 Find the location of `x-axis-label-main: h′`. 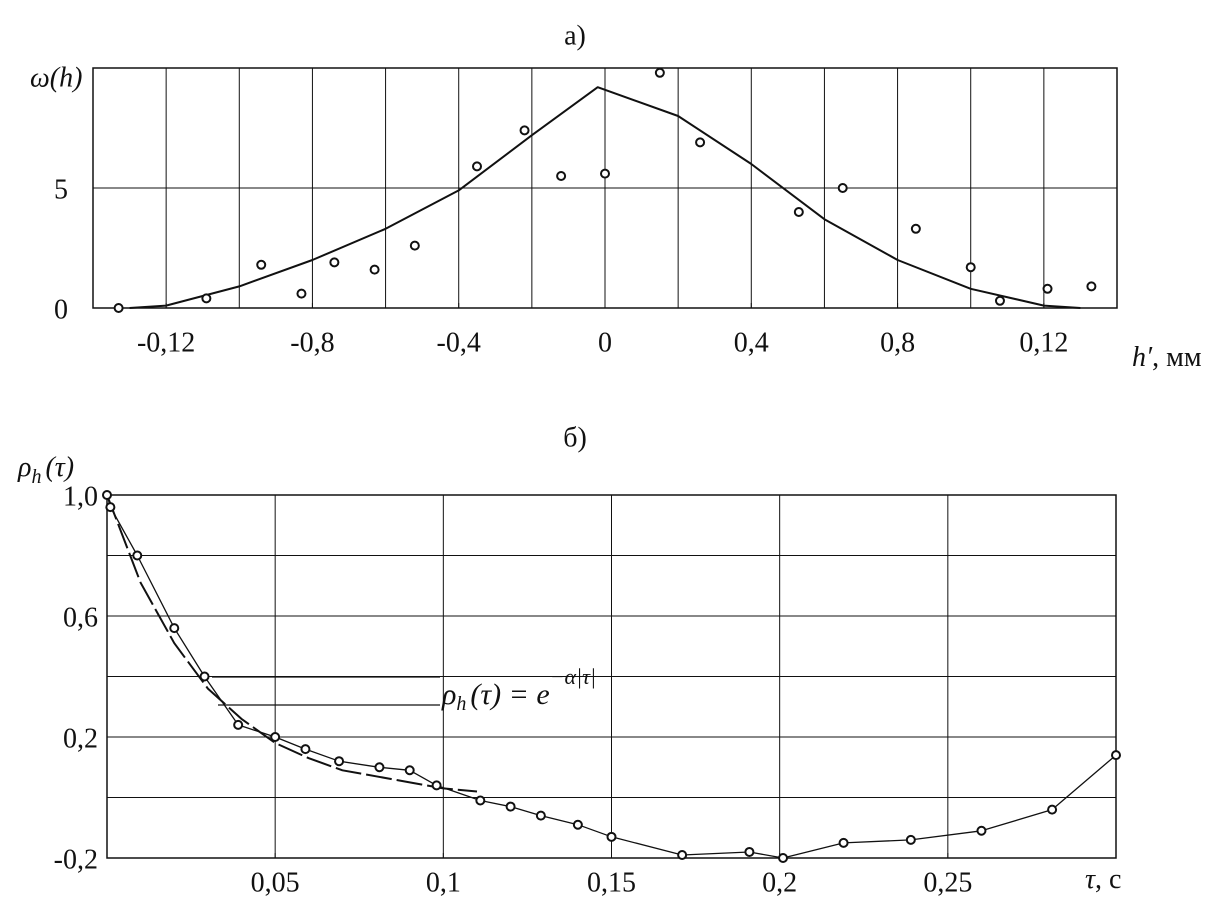

x-axis-label-main: h′ is located at coordinates (1142, 357).